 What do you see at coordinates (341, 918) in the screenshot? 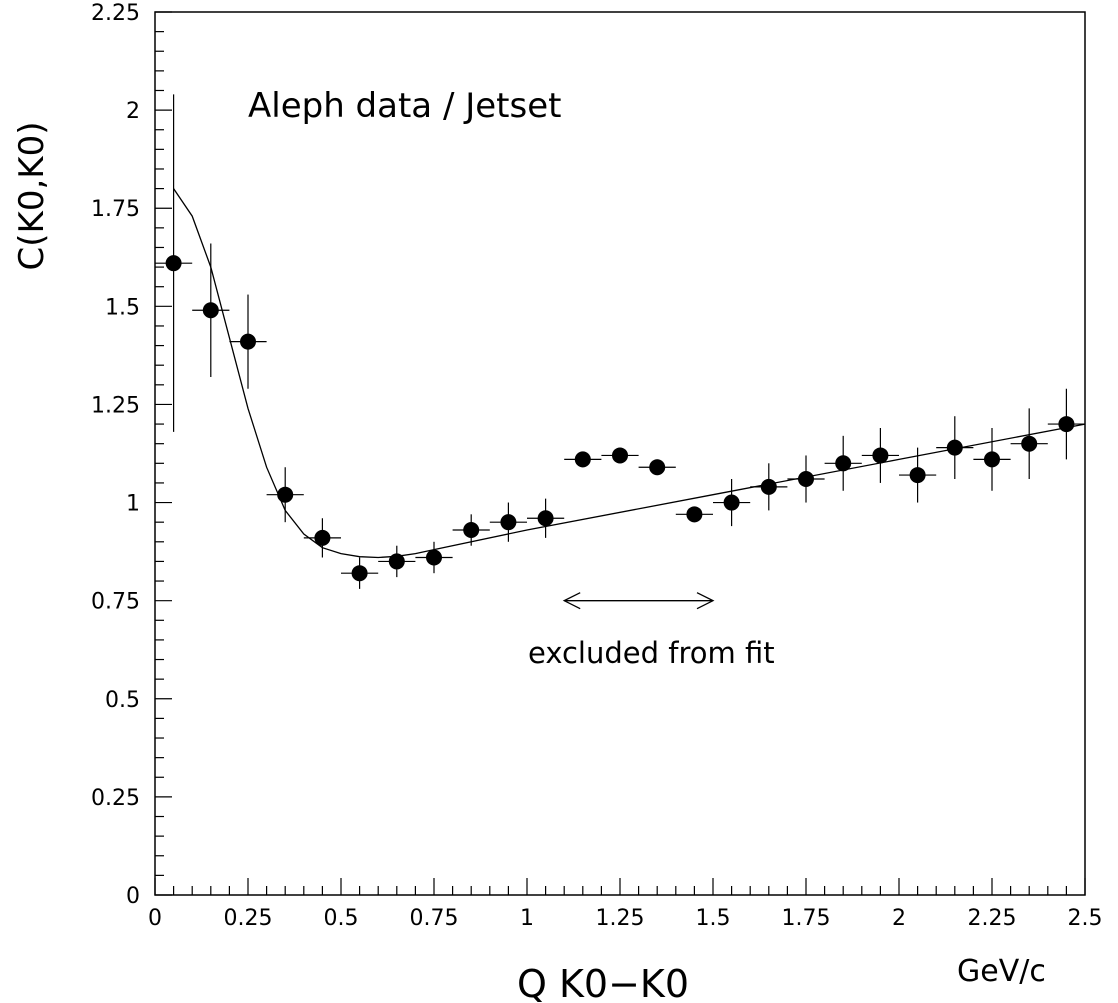
I see `x-tick-label: 0.5` at bounding box center [341, 918].